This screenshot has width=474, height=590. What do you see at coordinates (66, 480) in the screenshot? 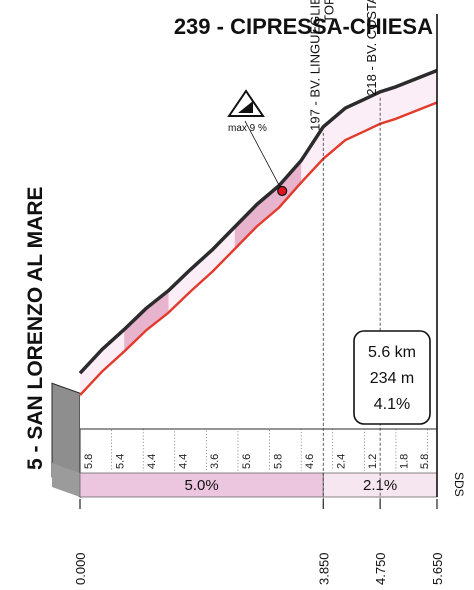
I see `section-band-side` at bounding box center [66, 480].